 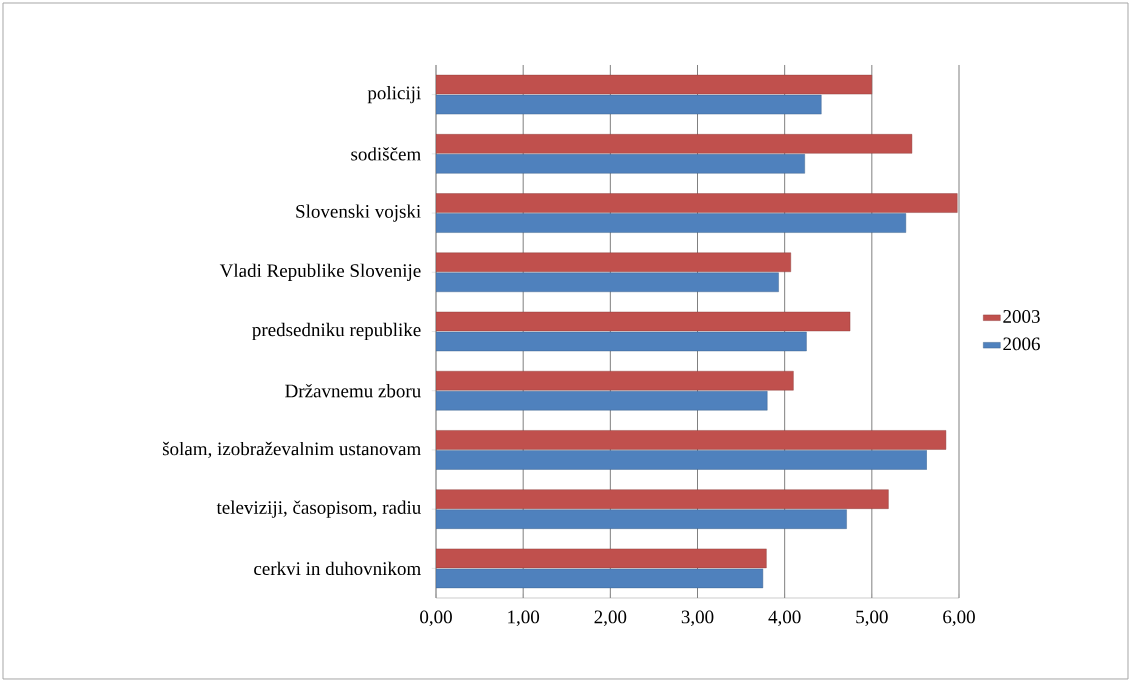 What do you see at coordinates (386, 154) in the screenshot?
I see `y-tick-label: sodiščem` at bounding box center [386, 154].